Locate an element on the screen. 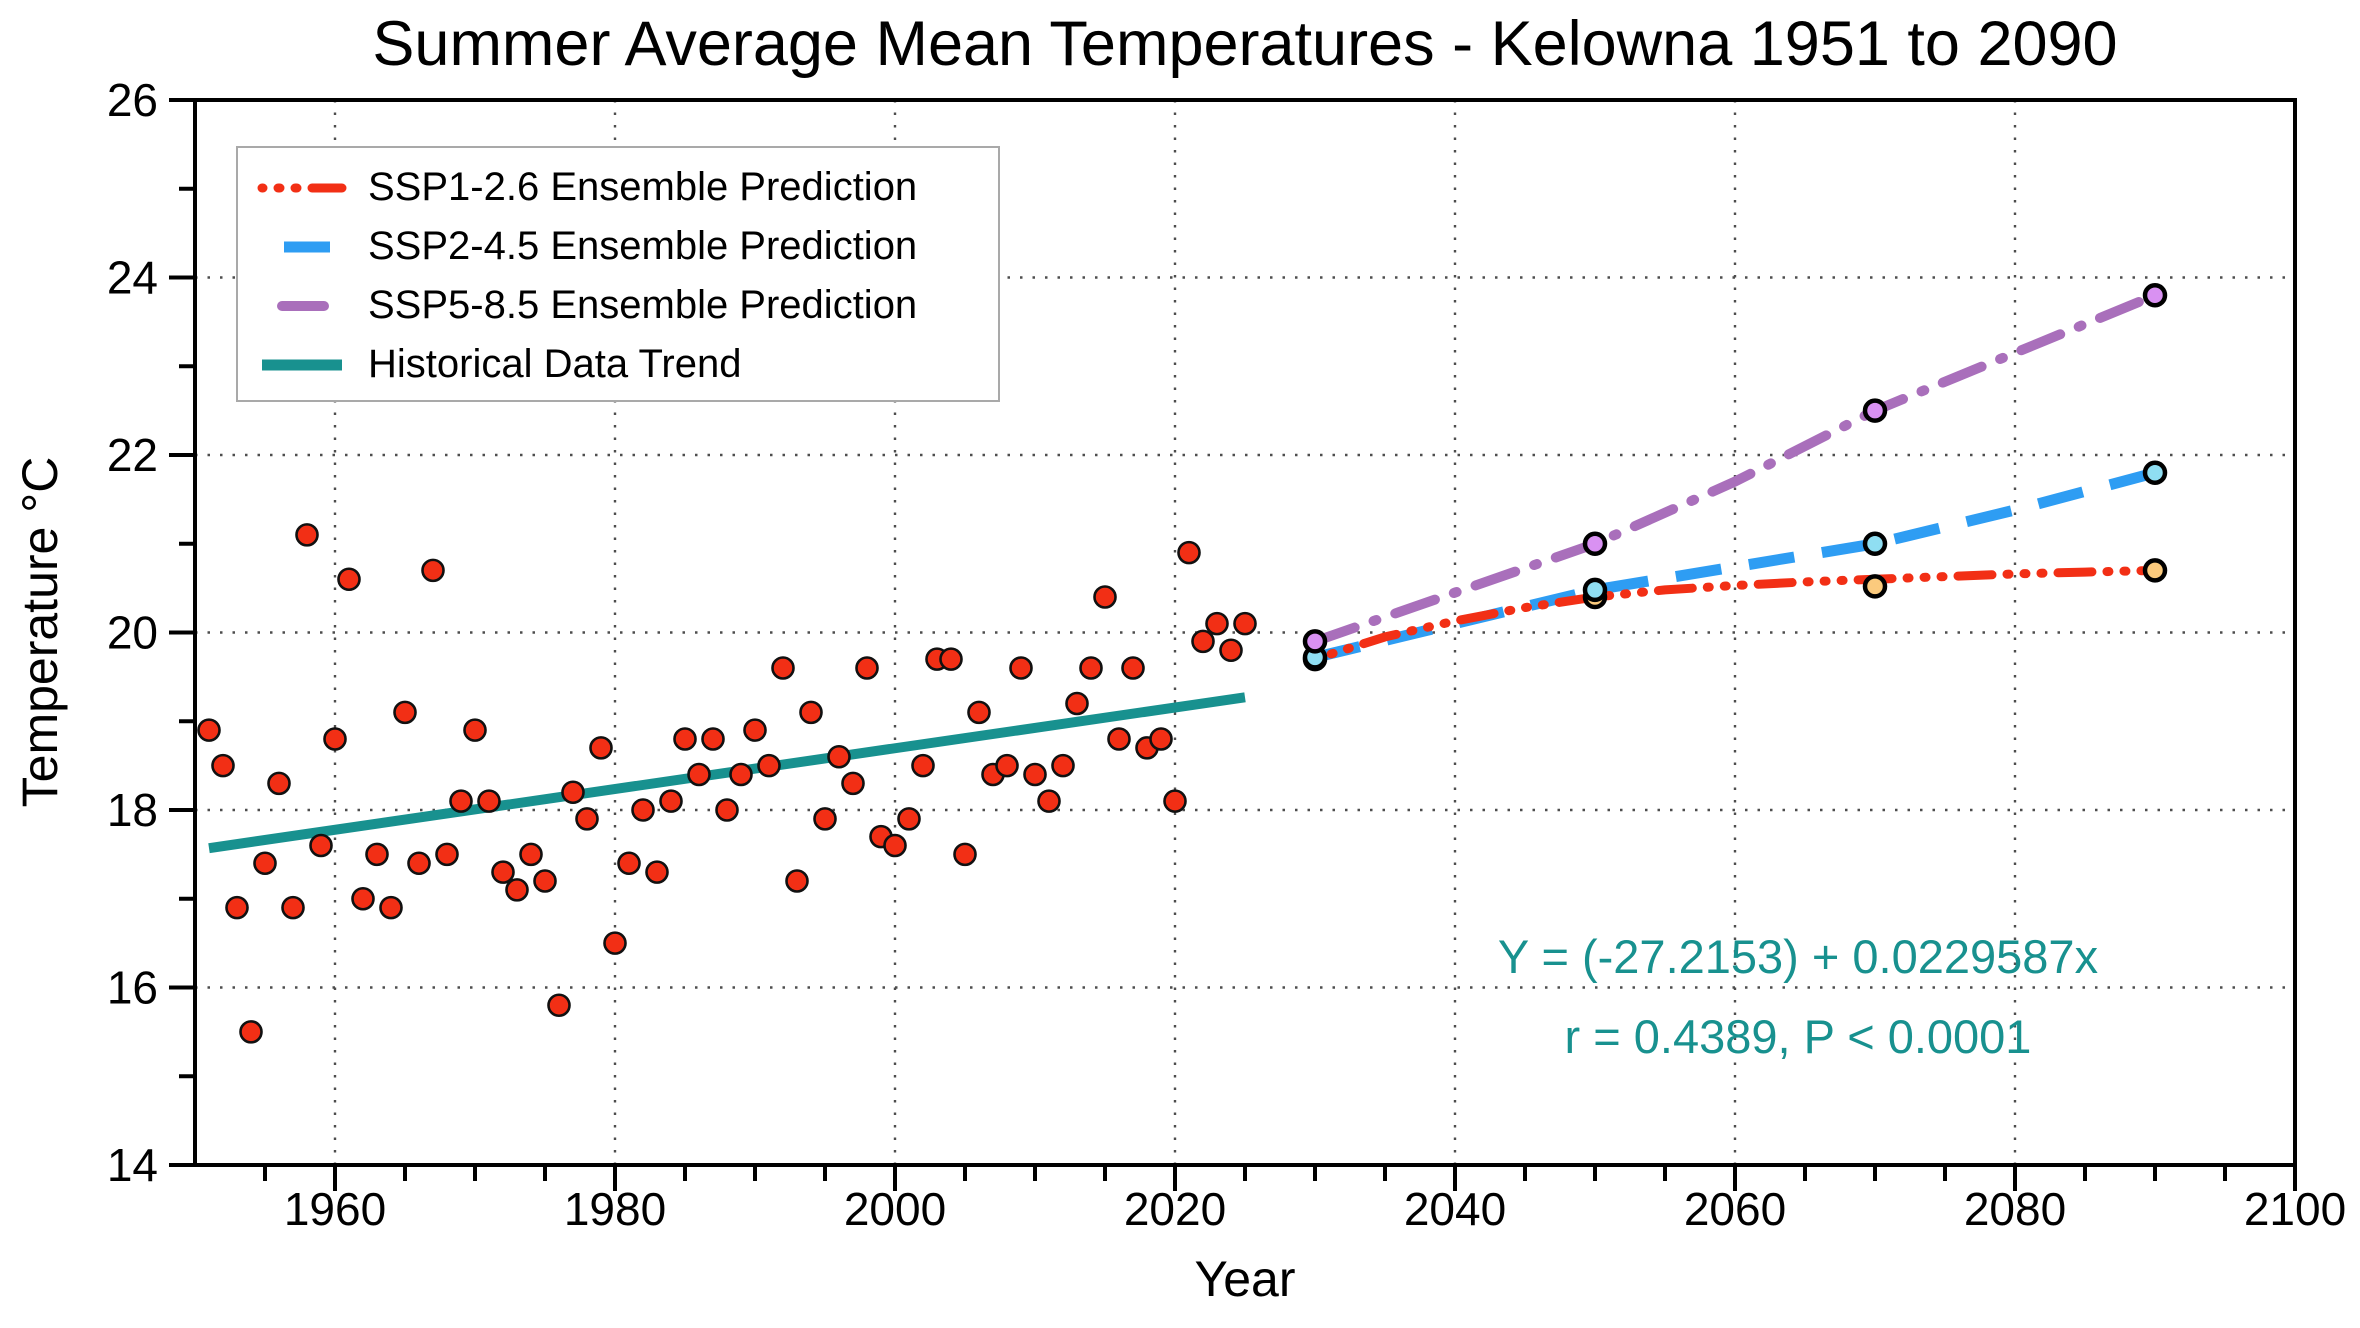 This screenshot has height=1328, width=2360. legend-swatch-ssp1-26-icon is located at coordinates (302, 187).